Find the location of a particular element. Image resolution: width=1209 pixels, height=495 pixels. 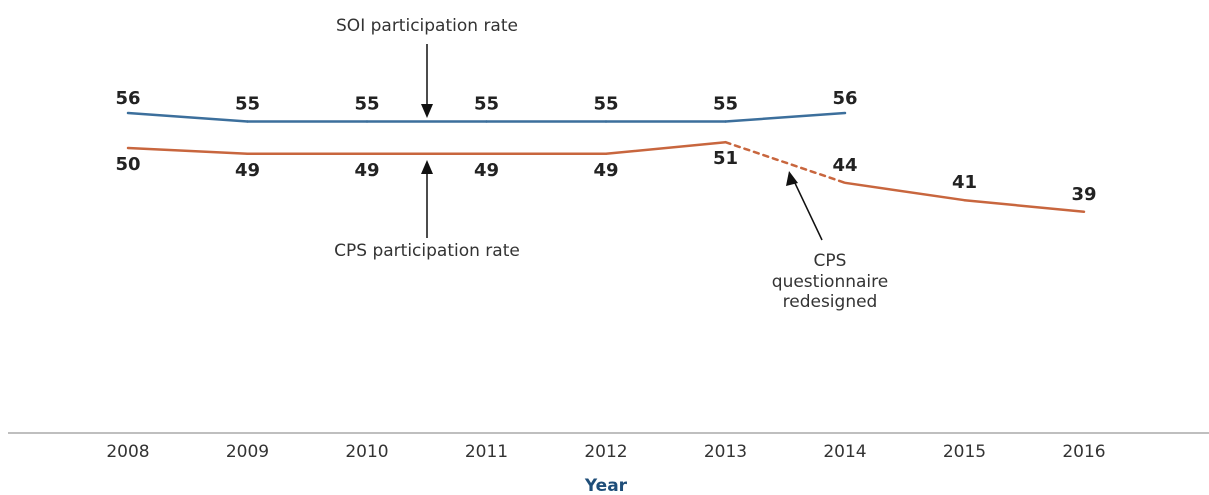

redesign-arrow-head is located at coordinates (792, 178).